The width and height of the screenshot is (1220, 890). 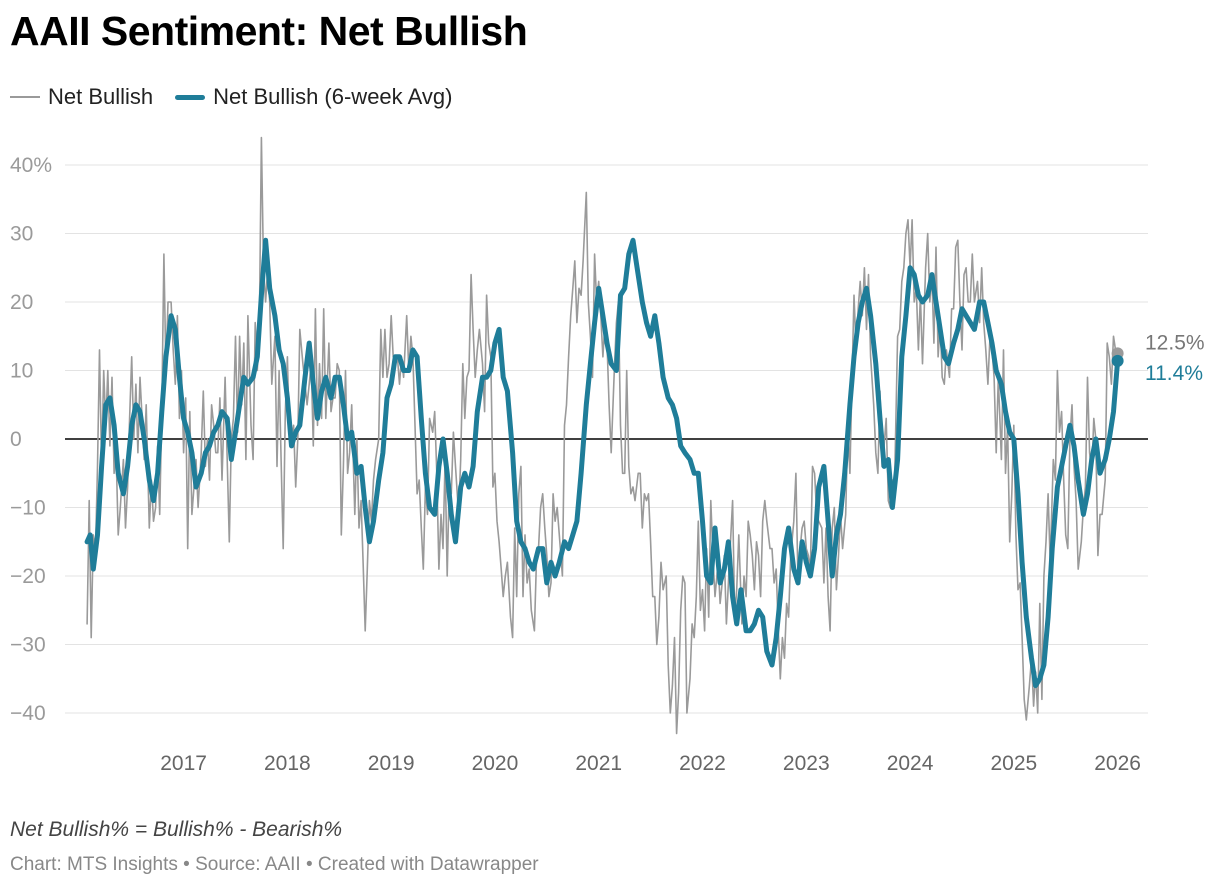 What do you see at coordinates (1013, 763) in the screenshot?
I see `x-tick-label: 2025` at bounding box center [1013, 763].